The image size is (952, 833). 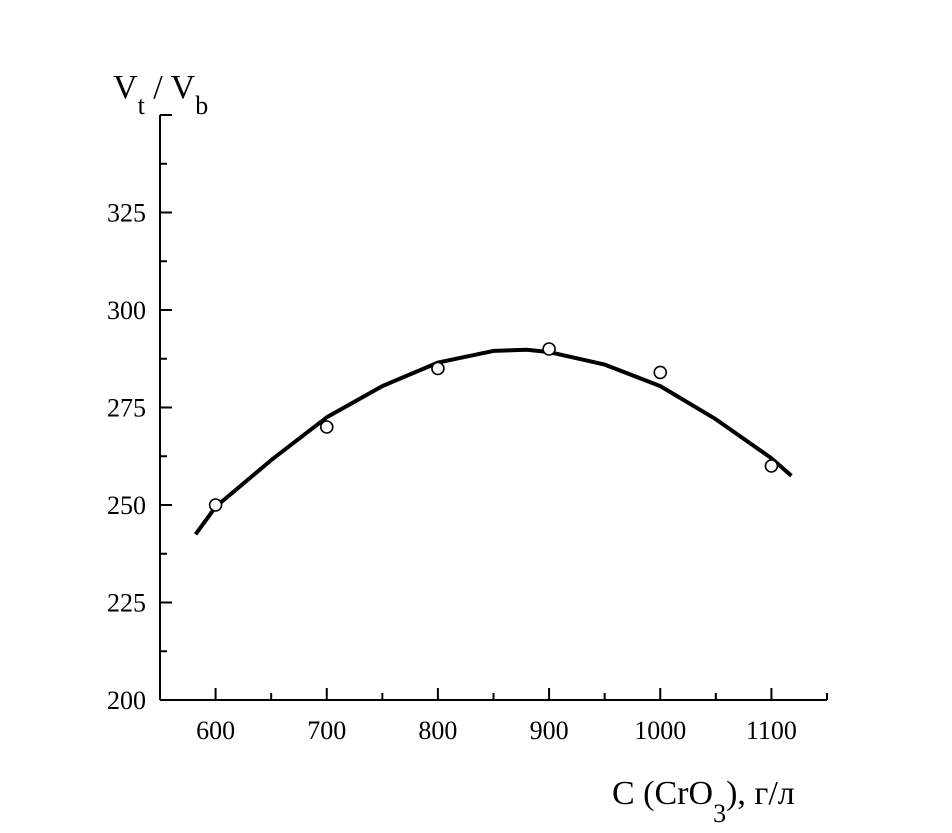 What do you see at coordinates (703, 801) in the screenshot?
I see `x-axis-label: C (CrO3), г/л` at bounding box center [703, 801].